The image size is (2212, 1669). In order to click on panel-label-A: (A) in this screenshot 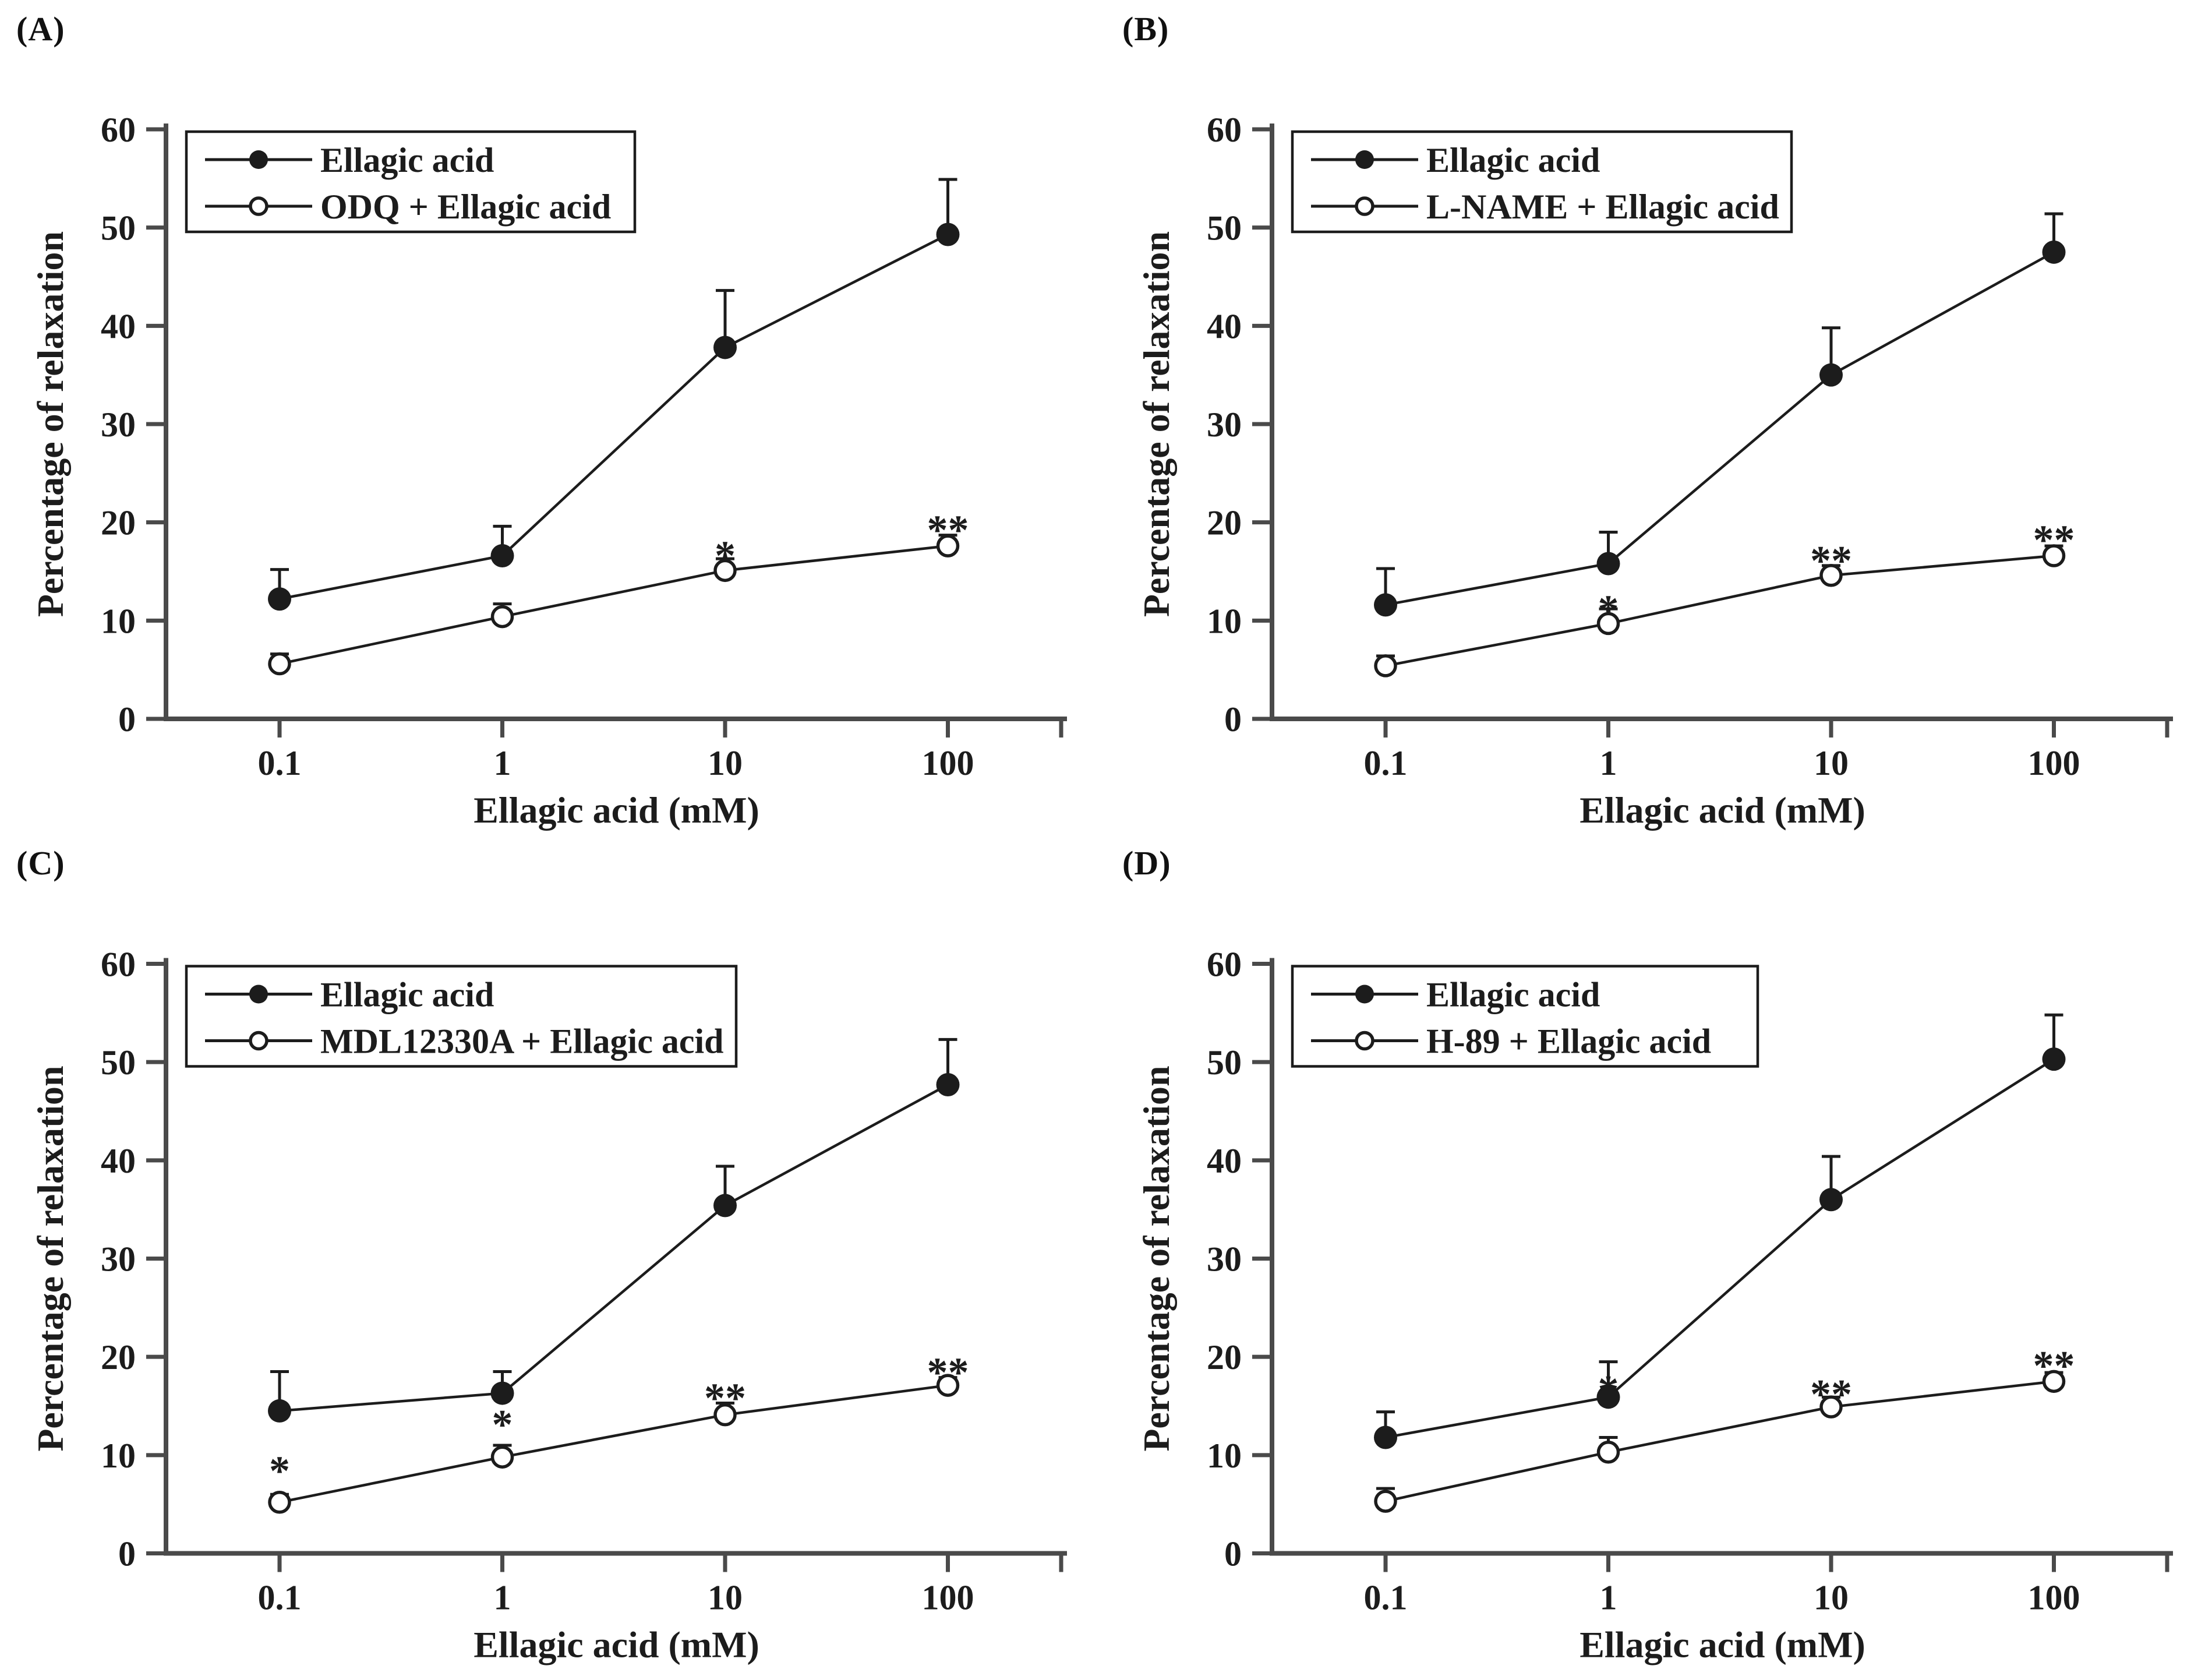, I will do `click(41, 29)`.